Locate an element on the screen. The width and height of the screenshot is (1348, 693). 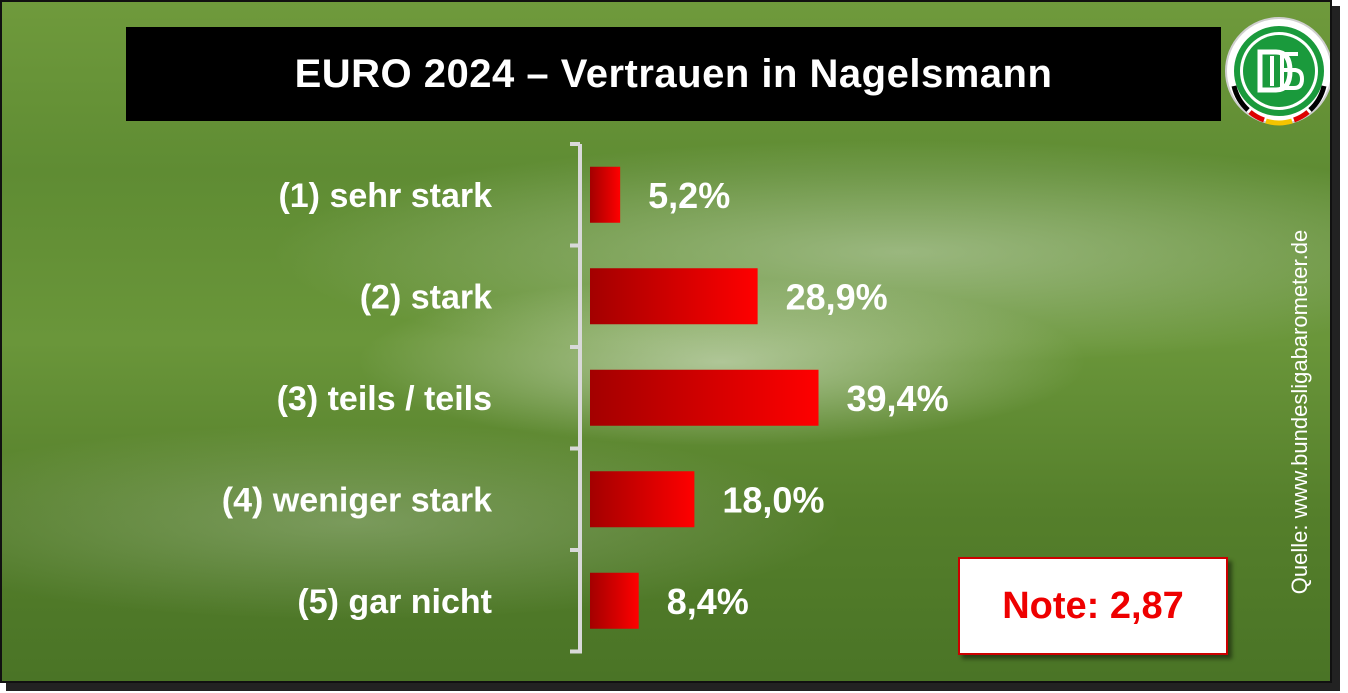
value-label: 5,2% is located at coordinates (689, 195).